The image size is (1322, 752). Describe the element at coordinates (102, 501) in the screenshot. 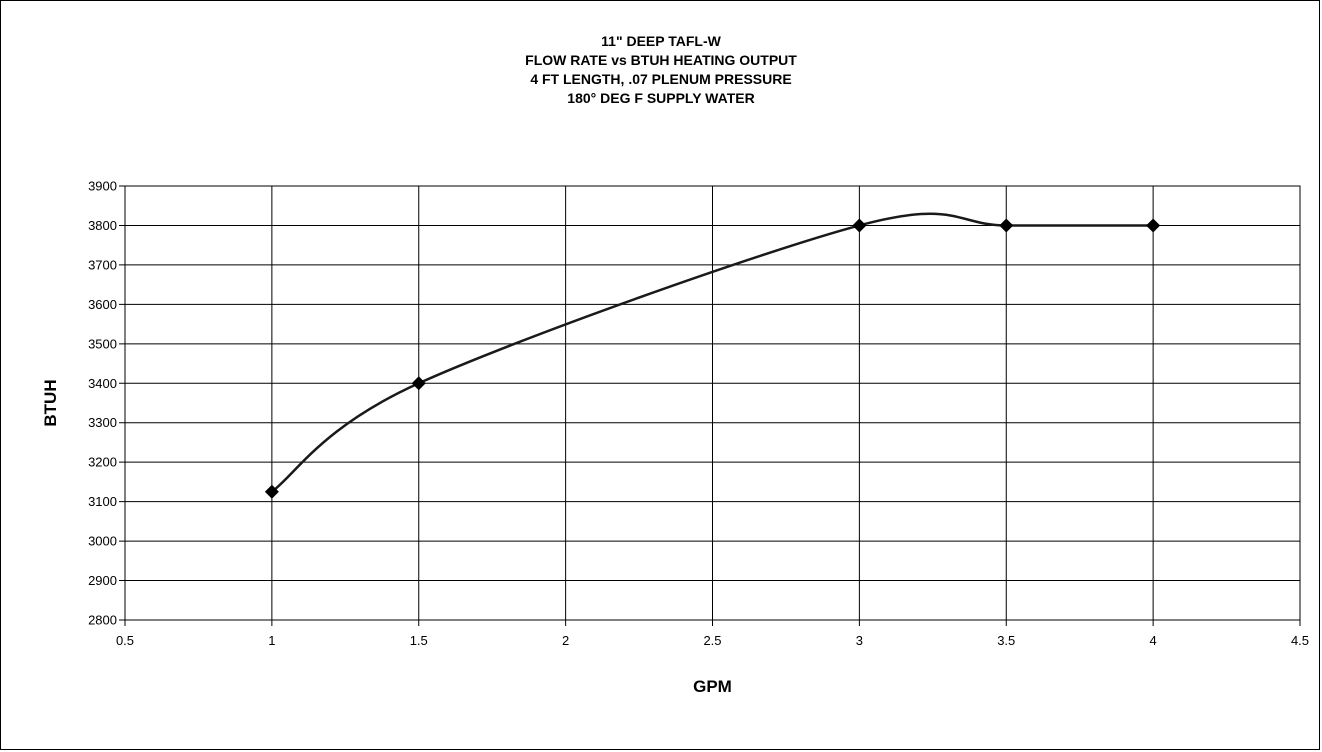

I see `y-tick-label: 3100` at that location.